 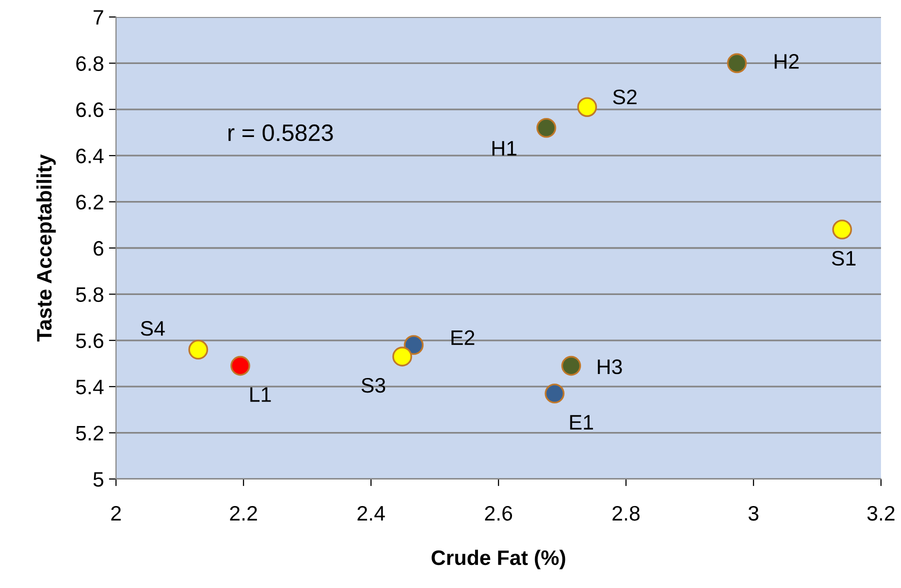 What do you see at coordinates (116, 513) in the screenshot?
I see `x-tick-label: 2` at bounding box center [116, 513].